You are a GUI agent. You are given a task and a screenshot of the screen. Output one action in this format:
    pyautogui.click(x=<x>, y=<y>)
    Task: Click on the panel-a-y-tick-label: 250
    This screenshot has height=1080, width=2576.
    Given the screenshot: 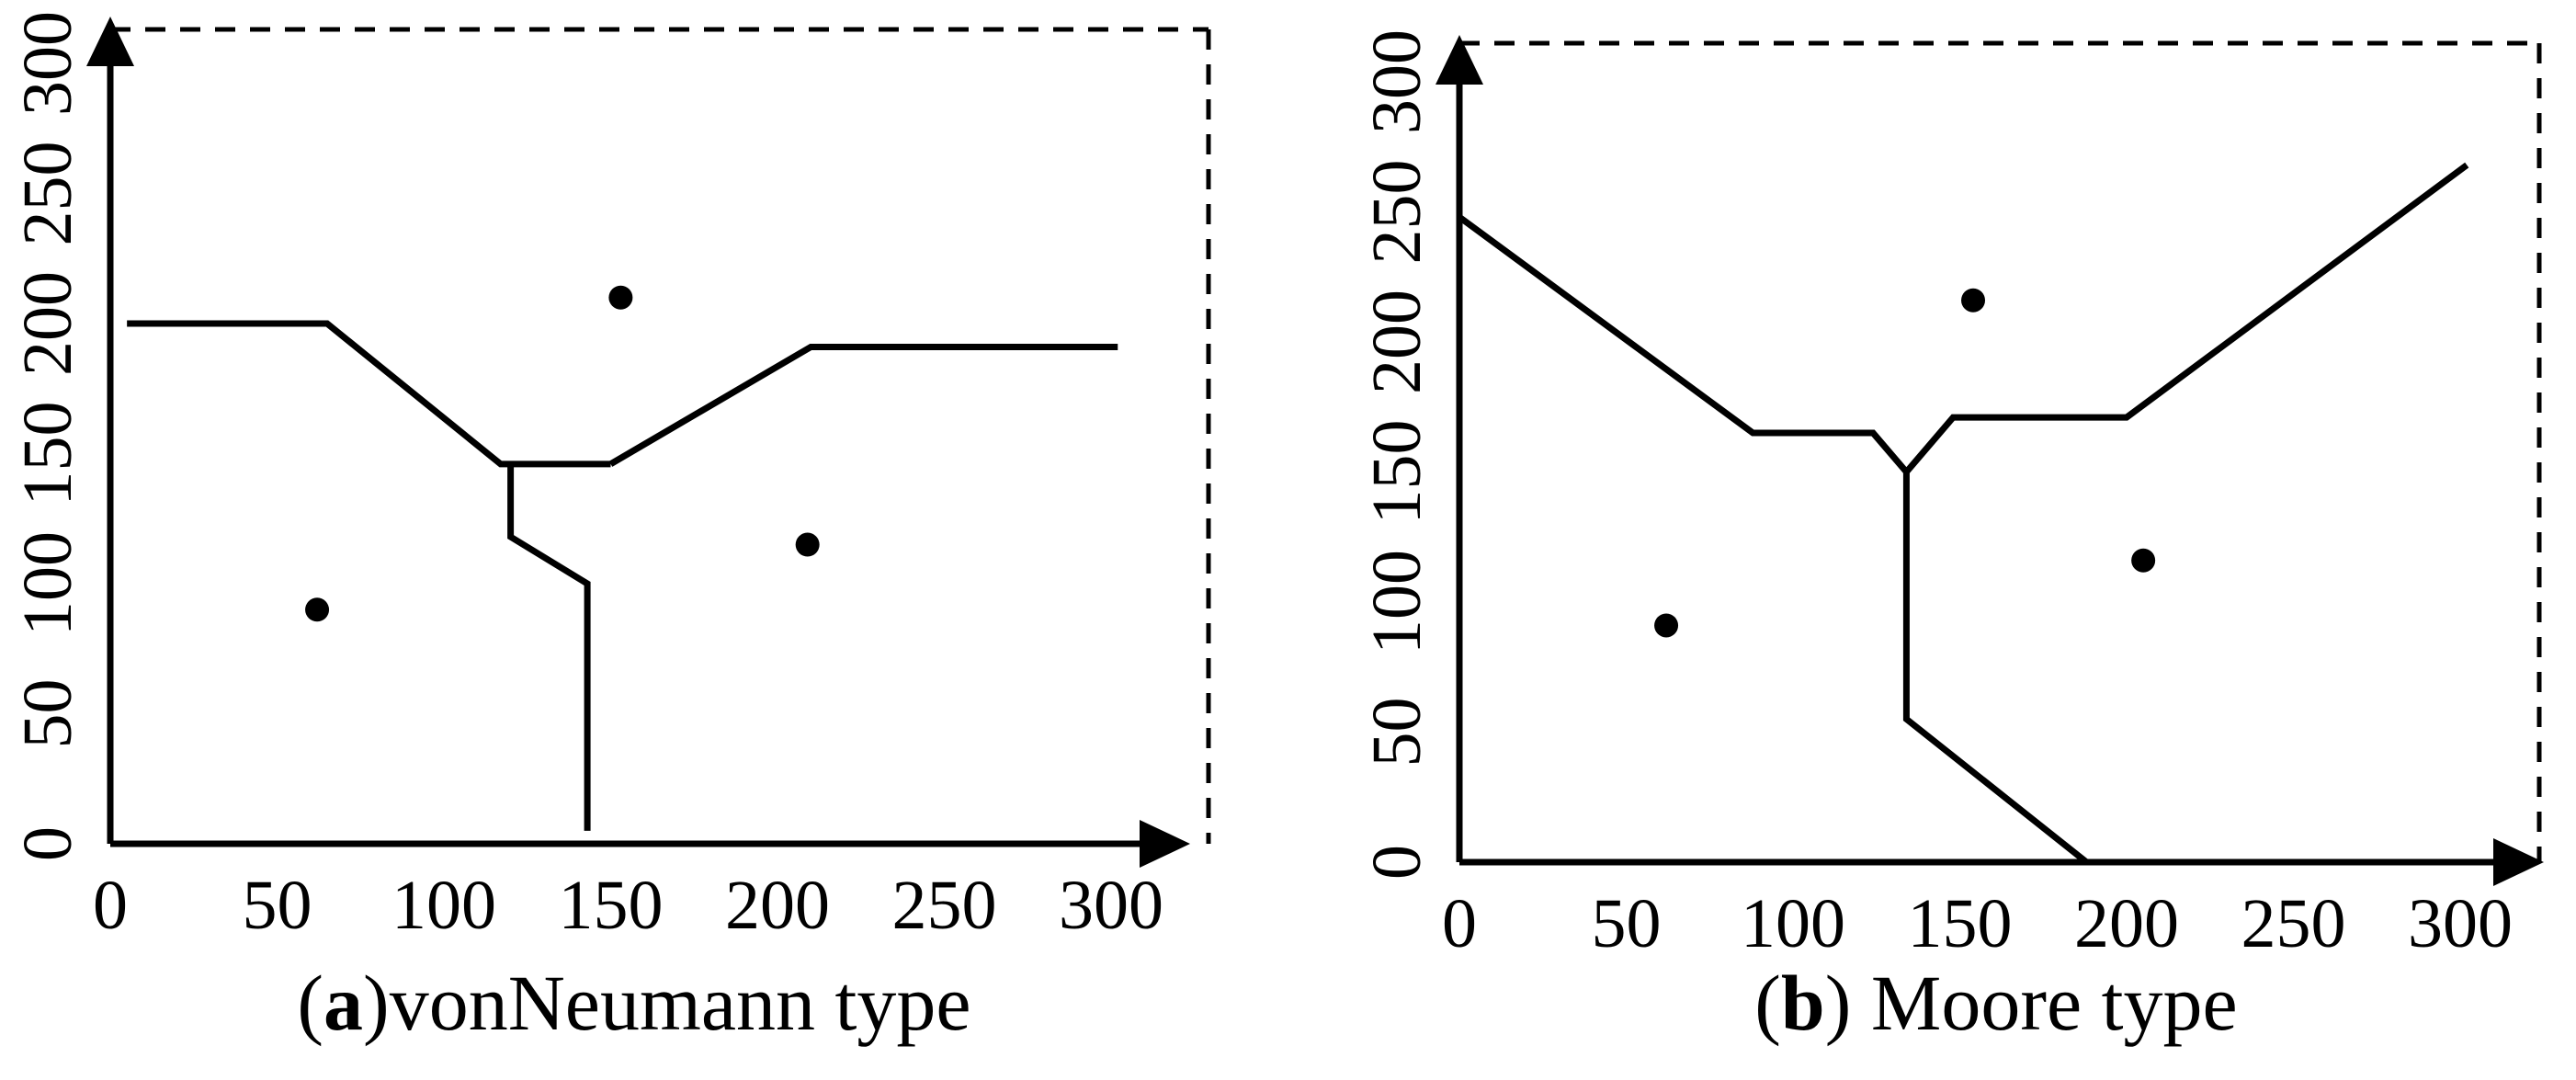 What is the action you would take?
    pyautogui.click(x=48, y=194)
    